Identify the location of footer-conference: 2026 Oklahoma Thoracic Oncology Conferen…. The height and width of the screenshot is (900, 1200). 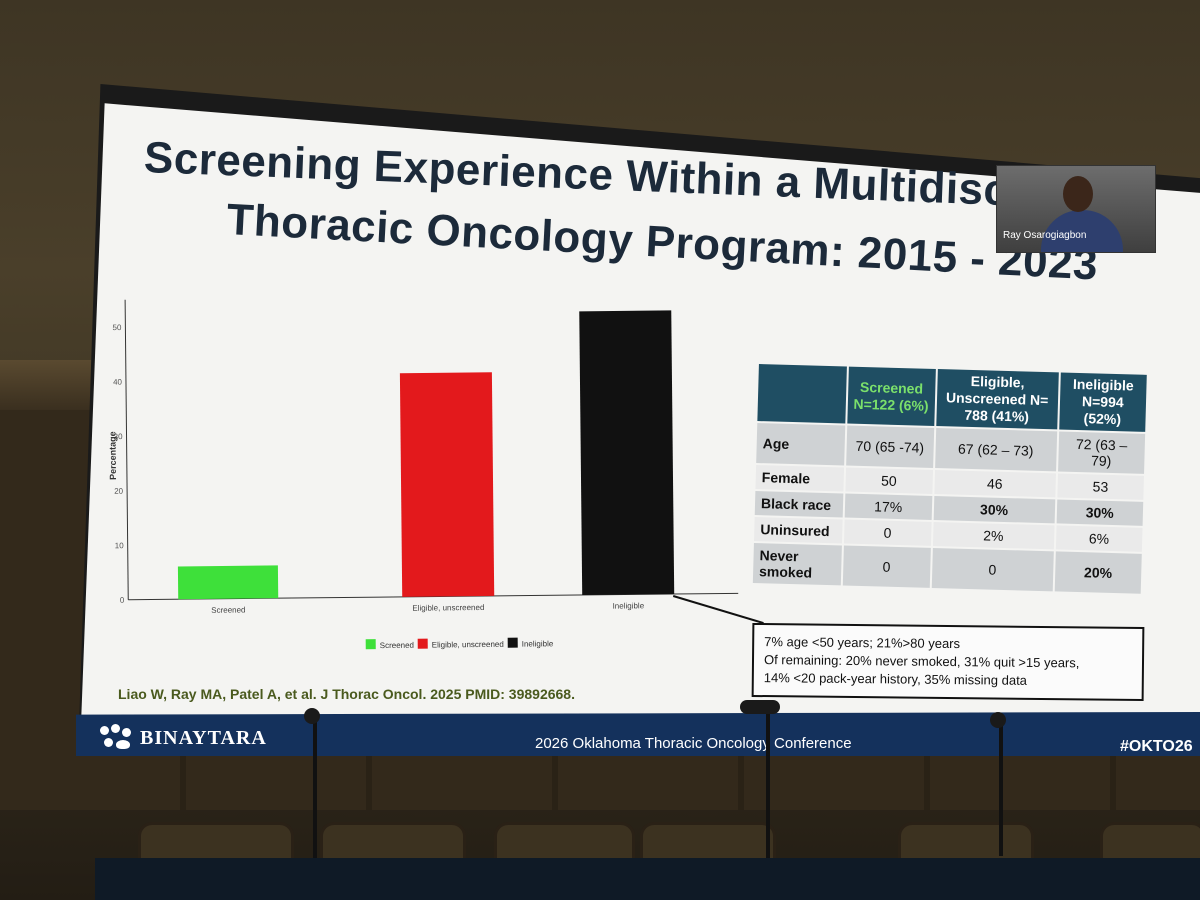
(693, 743).